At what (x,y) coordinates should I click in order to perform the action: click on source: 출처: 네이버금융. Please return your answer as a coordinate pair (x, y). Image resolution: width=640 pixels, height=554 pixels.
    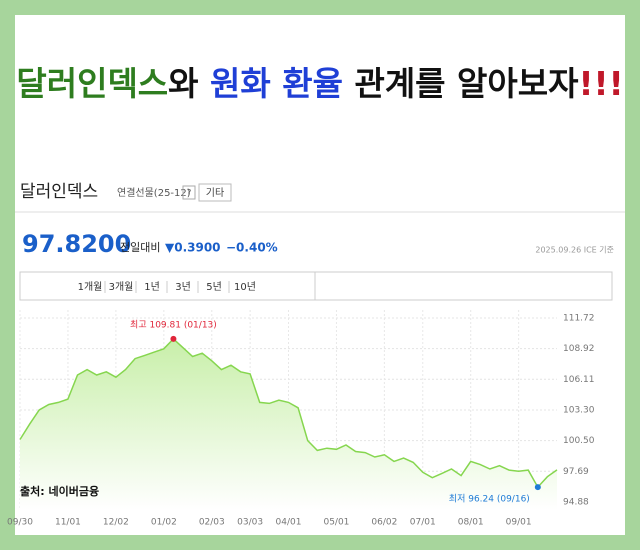
    Looking at the image, I should click on (59, 491).